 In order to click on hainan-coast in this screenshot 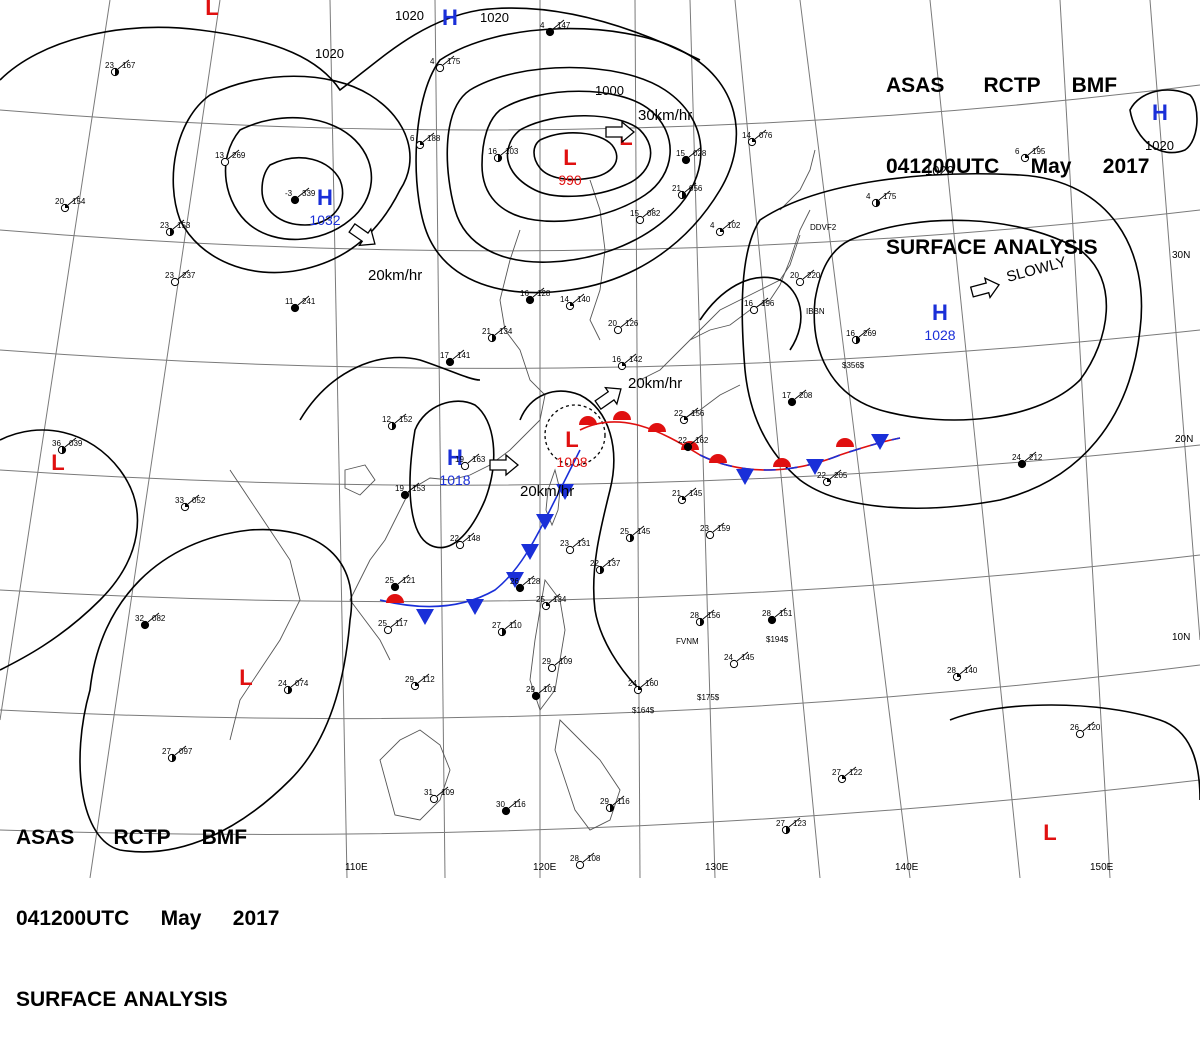, I will do `click(360, 480)`.